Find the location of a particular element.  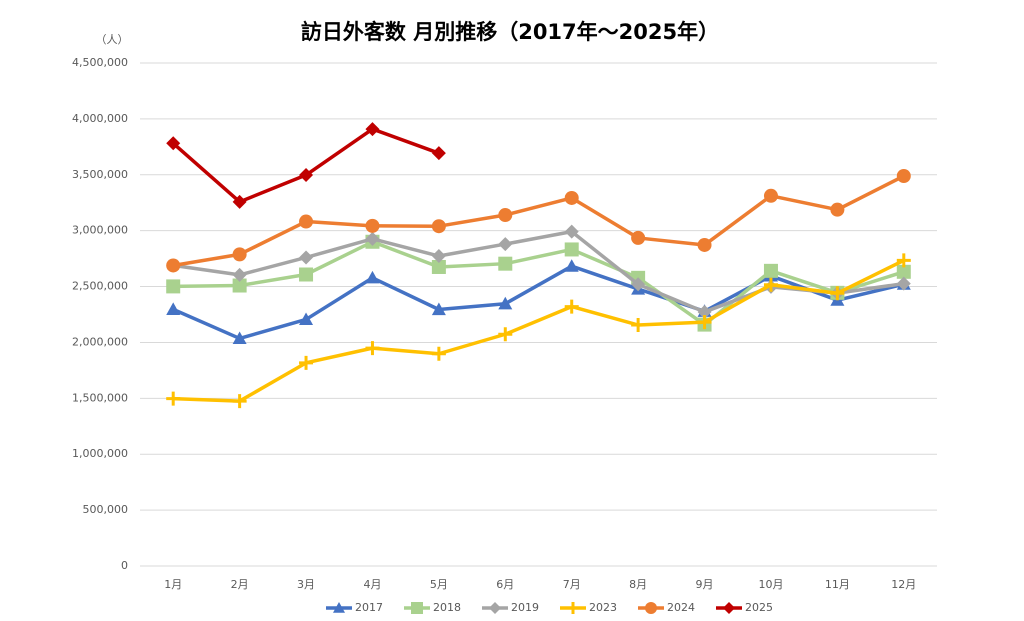

y-tick-label: 4,500,000 is located at coordinates (100, 62).